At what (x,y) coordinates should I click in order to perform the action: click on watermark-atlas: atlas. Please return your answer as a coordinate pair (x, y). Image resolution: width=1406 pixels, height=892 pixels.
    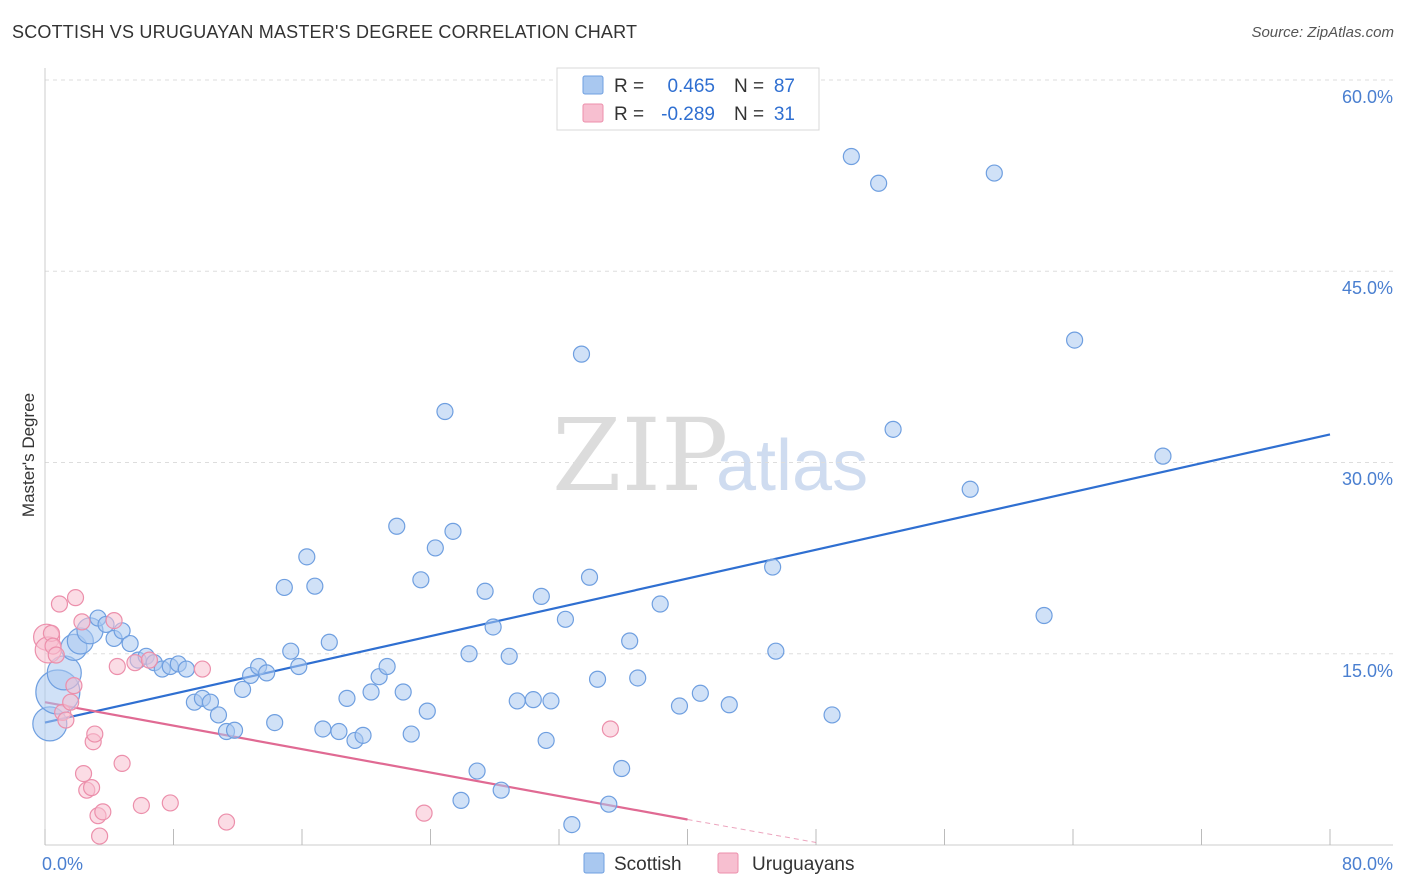
    Looking at the image, I should click on (792, 466).